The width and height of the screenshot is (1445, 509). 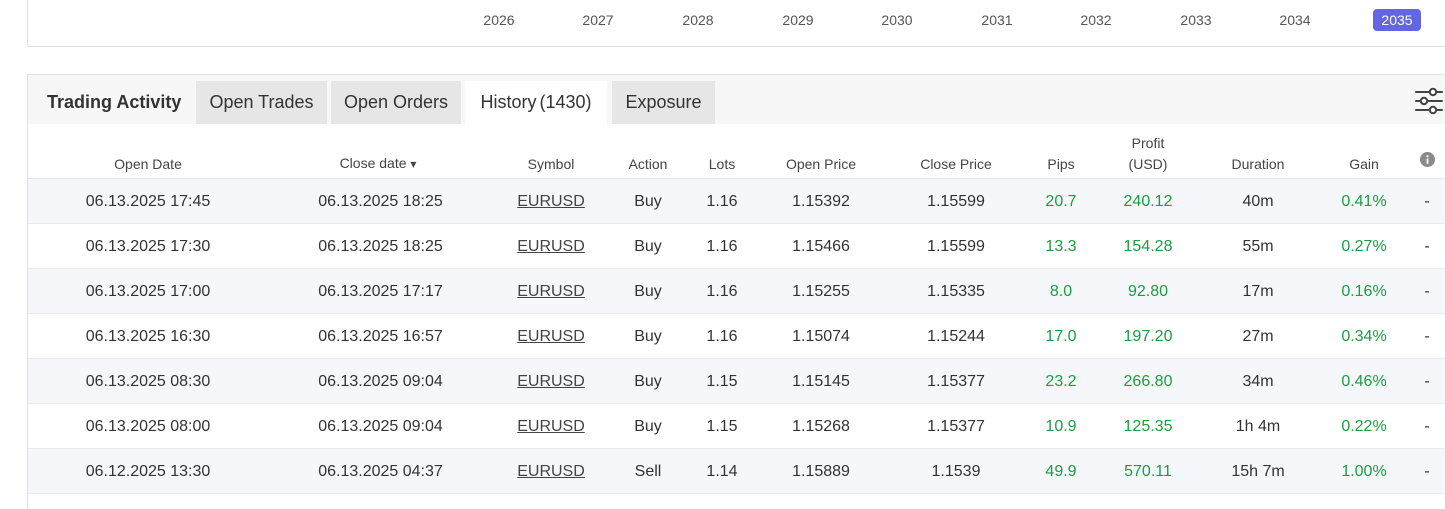 I want to click on cell-open-date: 06.13.2025 08:00, so click(x=148, y=426).